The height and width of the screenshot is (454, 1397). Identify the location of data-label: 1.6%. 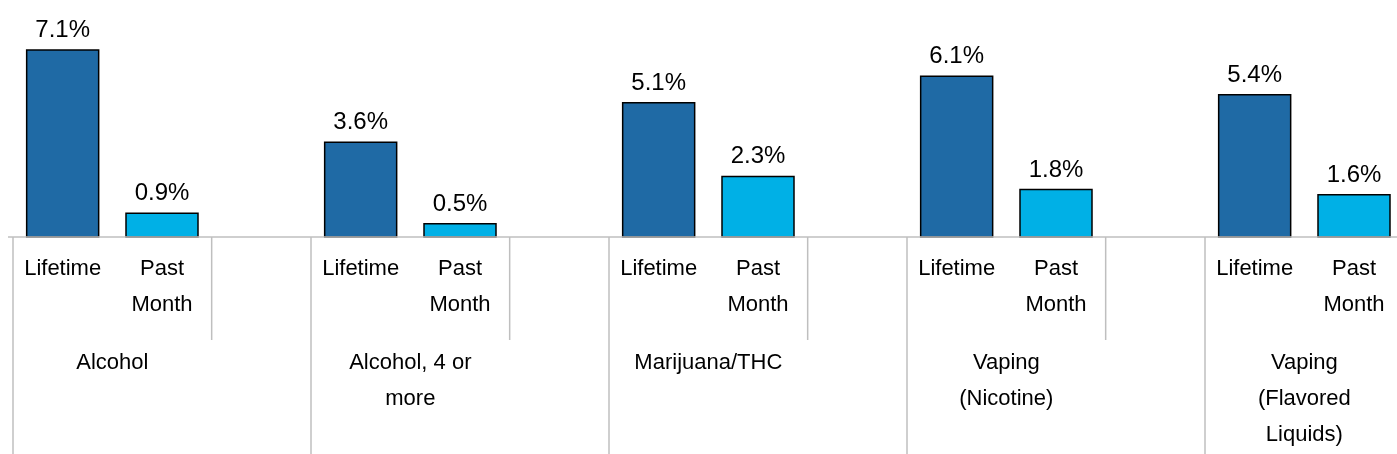
(1354, 173).